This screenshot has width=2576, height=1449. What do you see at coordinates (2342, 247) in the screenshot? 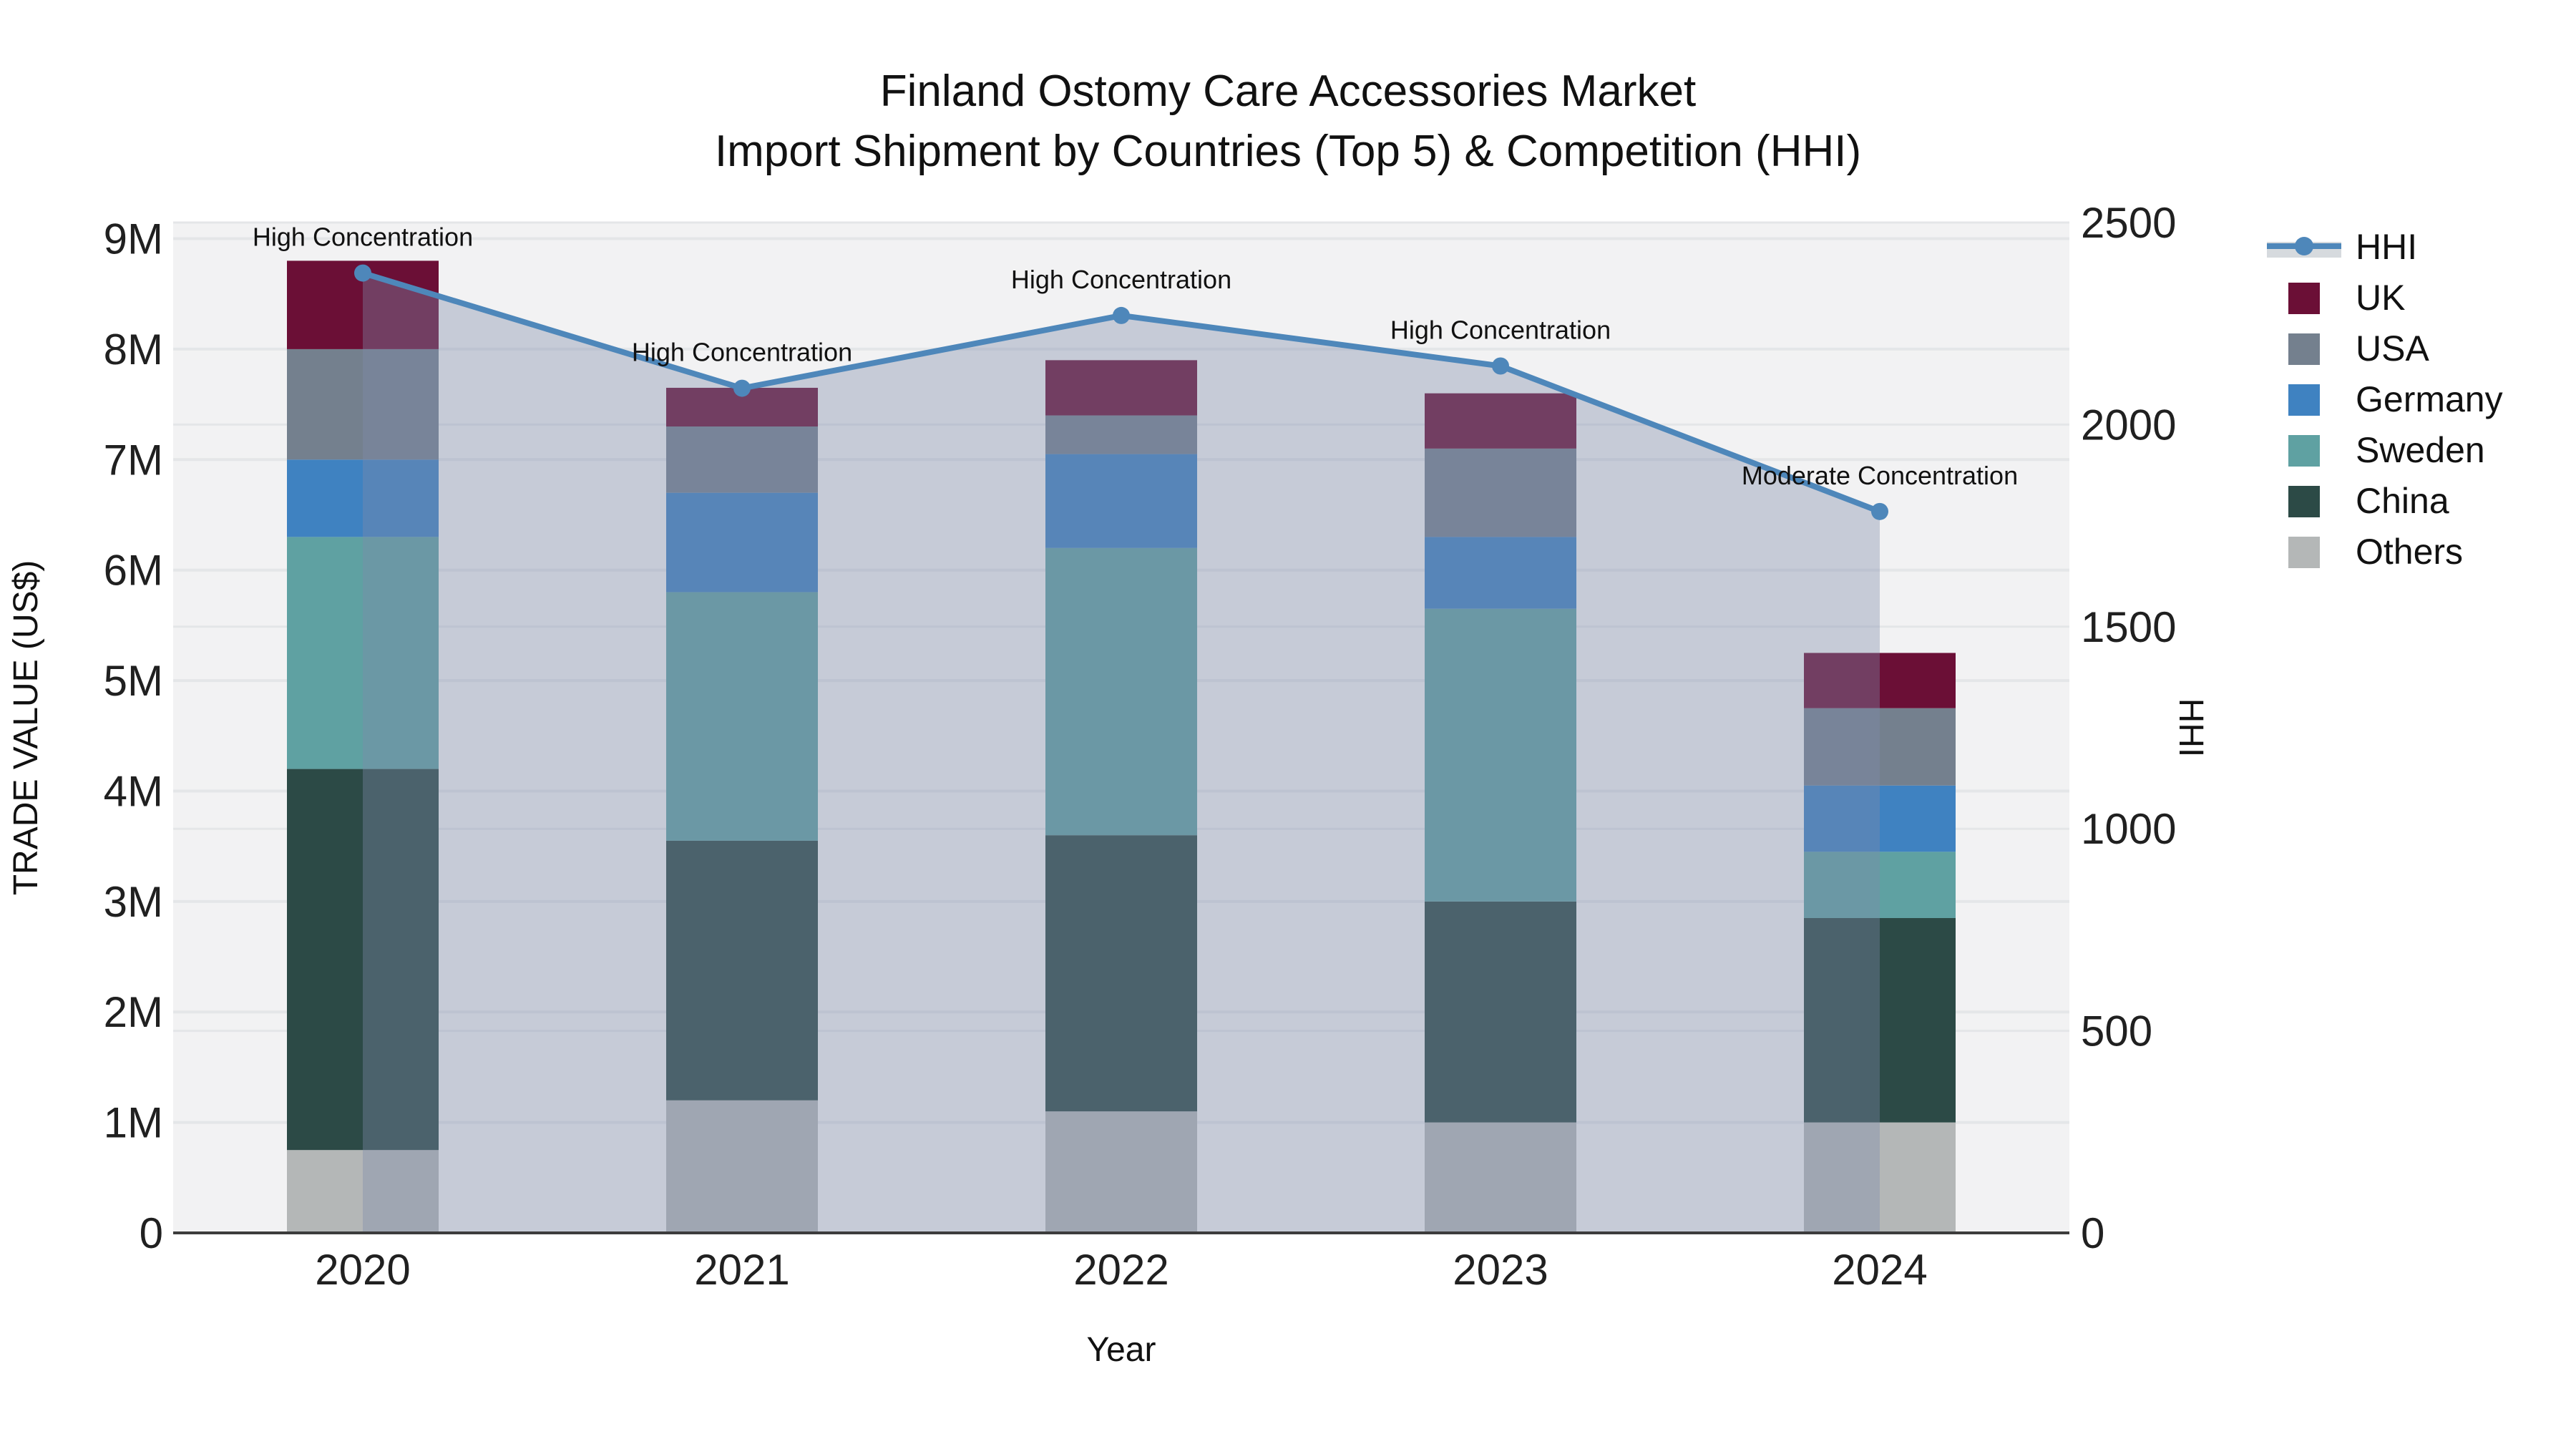
I see `legend-item-hhi: HHI` at bounding box center [2342, 247].